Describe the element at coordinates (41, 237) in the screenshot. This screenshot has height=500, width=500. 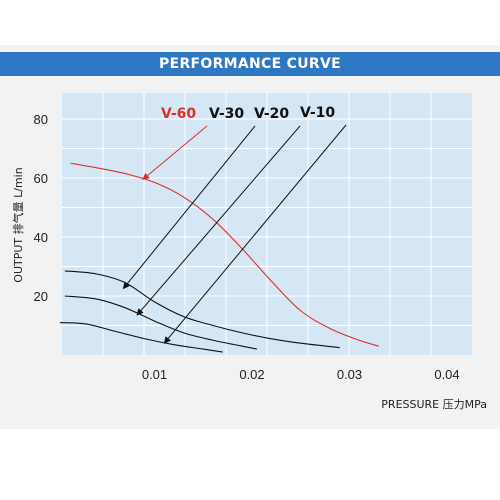
I see `y-tick-label: 40` at that location.